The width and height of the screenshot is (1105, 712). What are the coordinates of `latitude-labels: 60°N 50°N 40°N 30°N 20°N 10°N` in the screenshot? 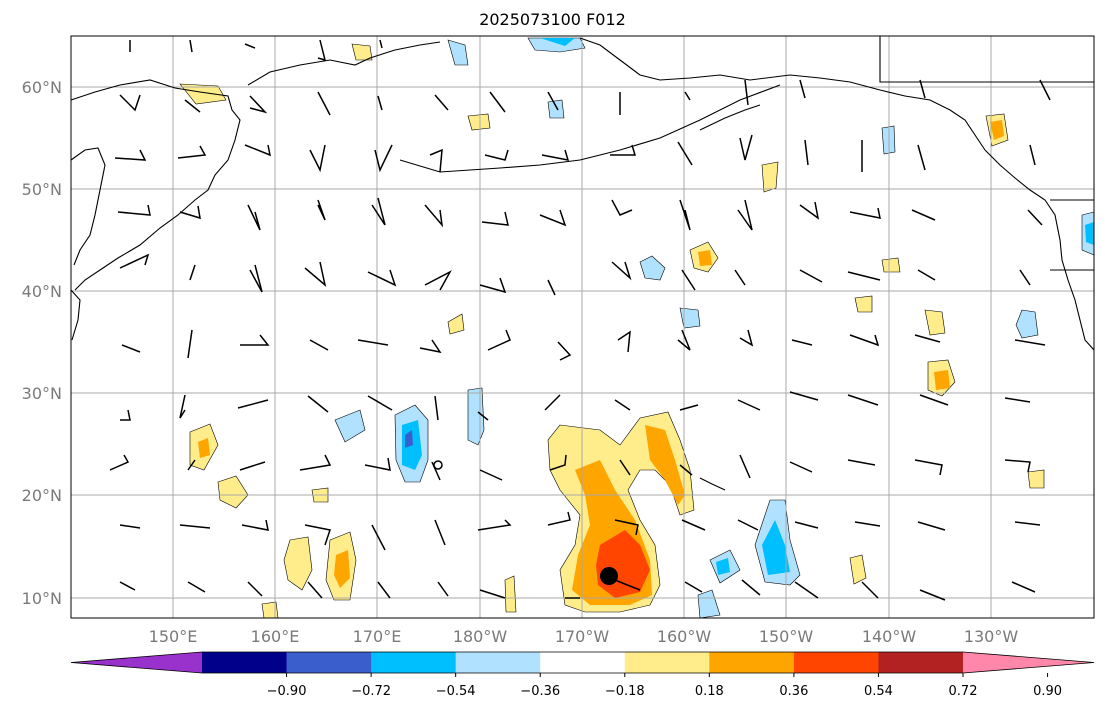 It's located at (42, 343).